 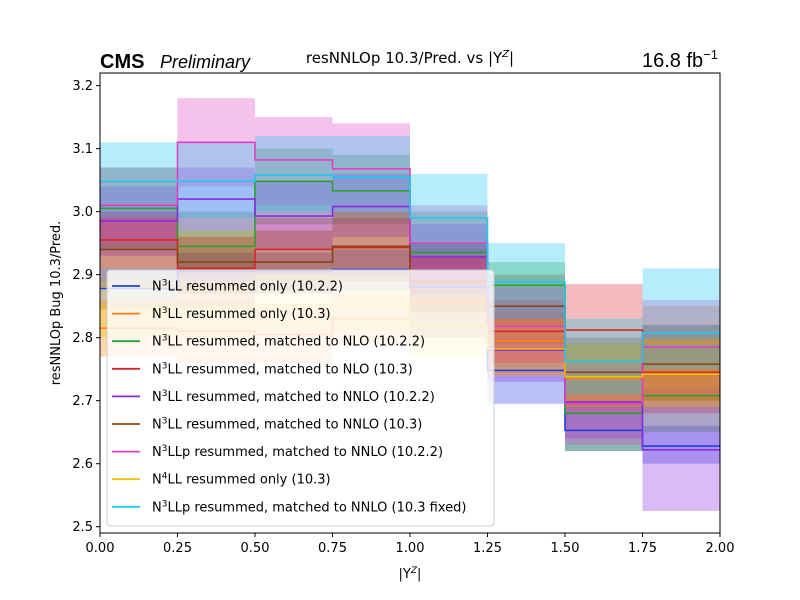 I want to click on band-s2-bin3, so click(x=371, y=189).